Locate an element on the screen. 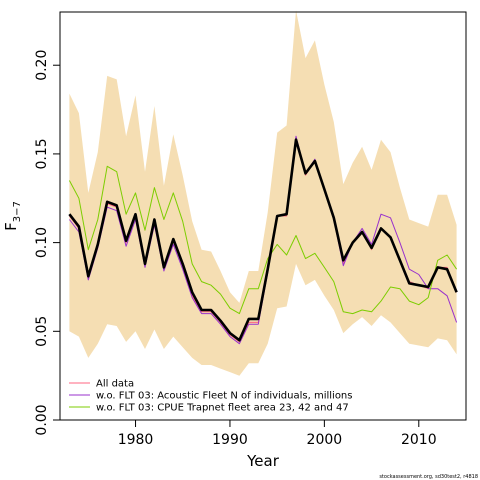 Image resolution: width=480 pixels, height=480 pixels. credit-text: stockassessment.org, sd30test2, r4818 is located at coordinates (428, 477).